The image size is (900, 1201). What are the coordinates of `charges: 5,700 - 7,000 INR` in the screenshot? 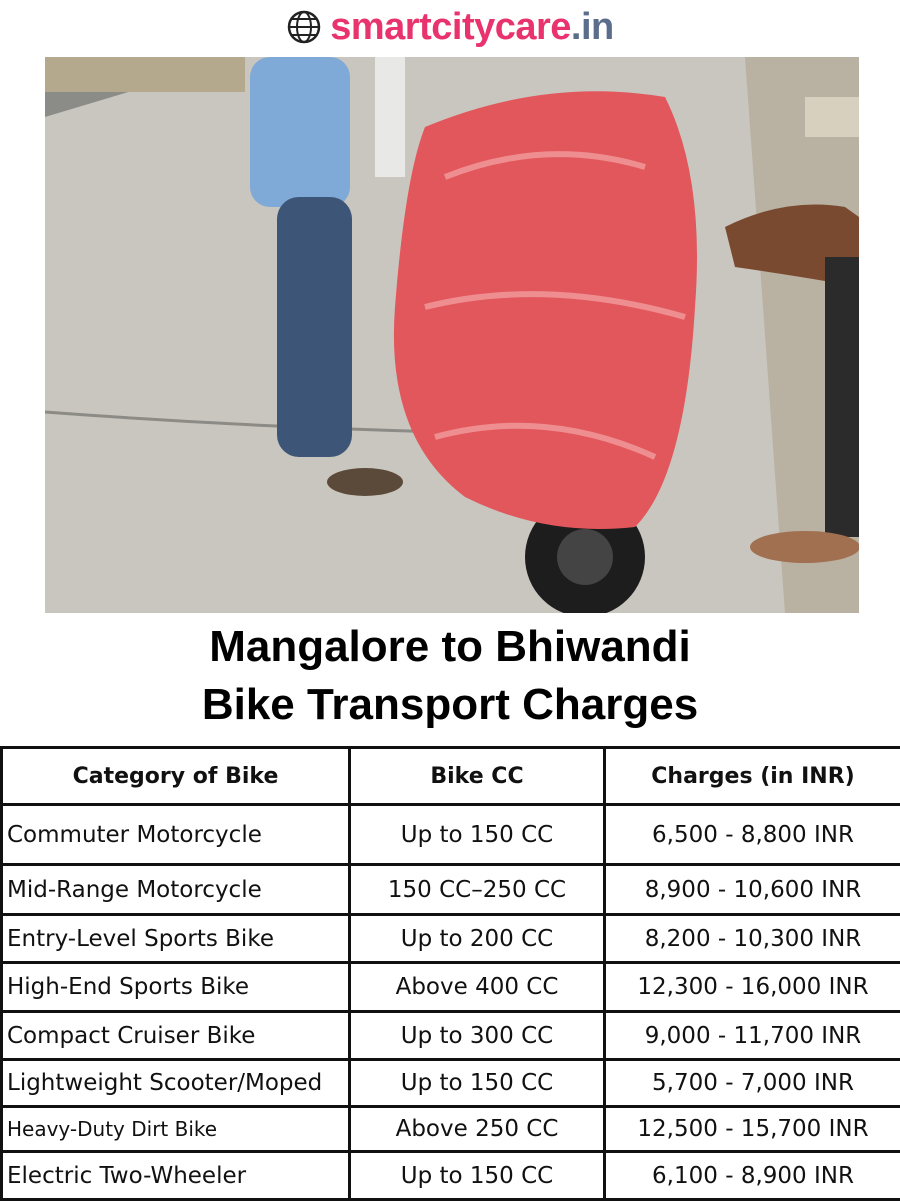 It's located at (752, 1083).